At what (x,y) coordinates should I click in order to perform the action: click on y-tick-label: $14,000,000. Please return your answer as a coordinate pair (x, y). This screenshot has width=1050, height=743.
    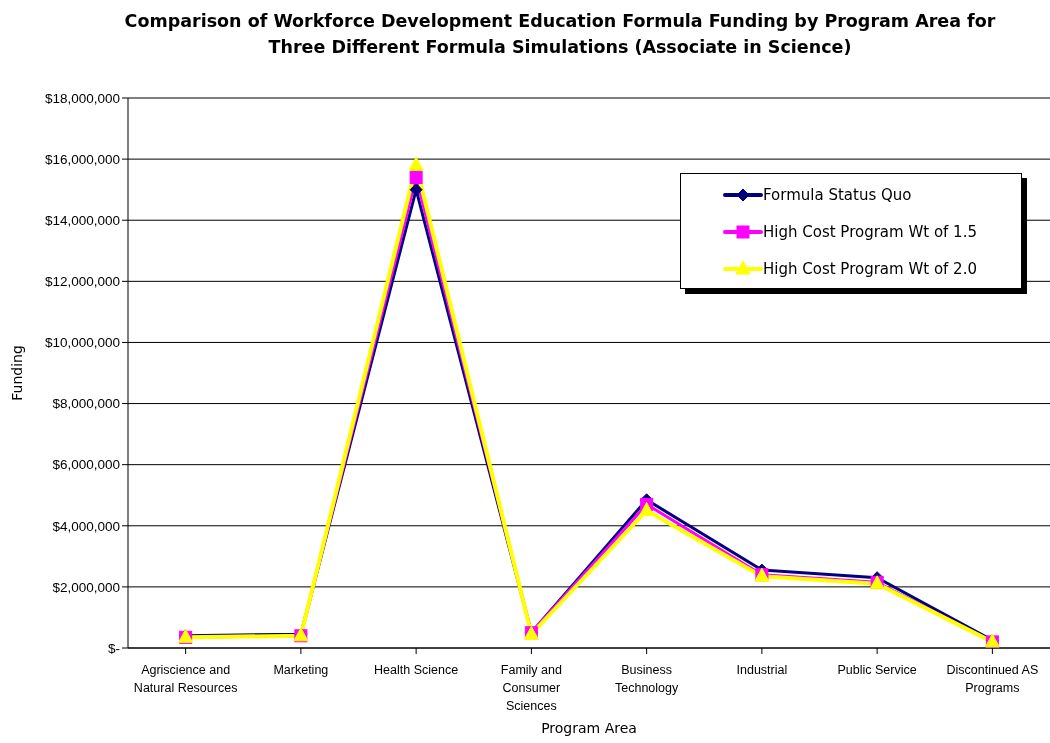
    Looking at the image, I should click on (82, 221).